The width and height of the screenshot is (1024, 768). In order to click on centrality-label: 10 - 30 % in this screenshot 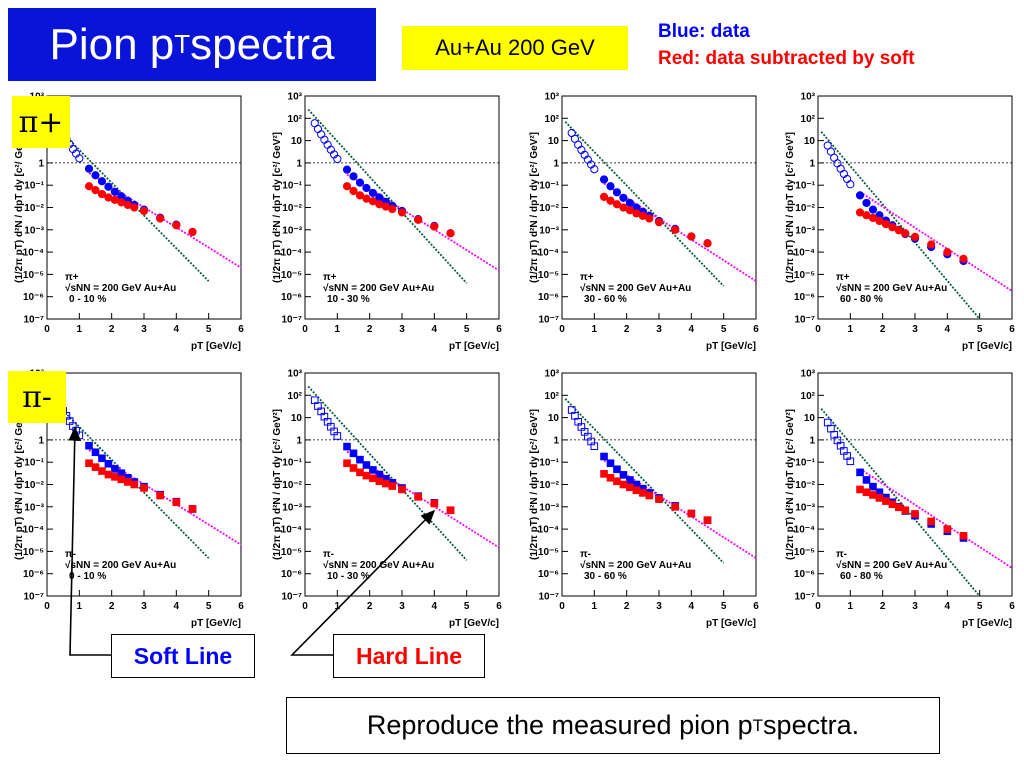, I will do `click(348, 576)`.